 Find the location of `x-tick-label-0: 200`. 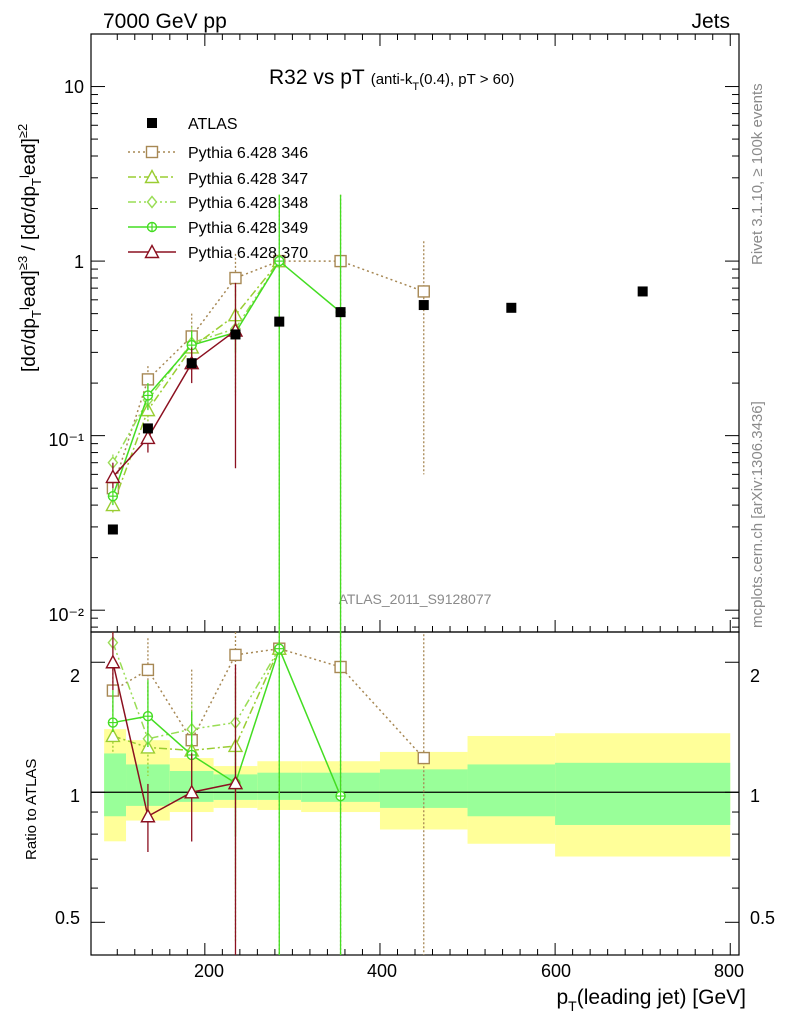

x-tick-label-0: 200 is located at coordinates (209, 971).